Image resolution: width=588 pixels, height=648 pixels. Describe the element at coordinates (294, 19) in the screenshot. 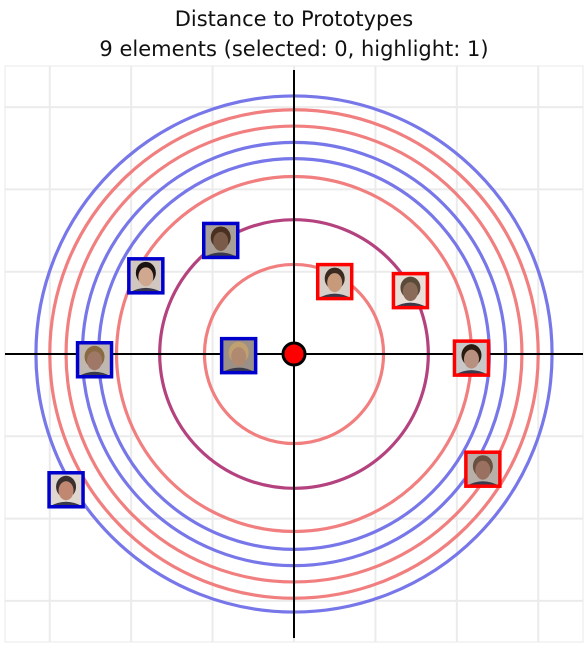

I see `chart-title: Distance to Prototypes` at that location.